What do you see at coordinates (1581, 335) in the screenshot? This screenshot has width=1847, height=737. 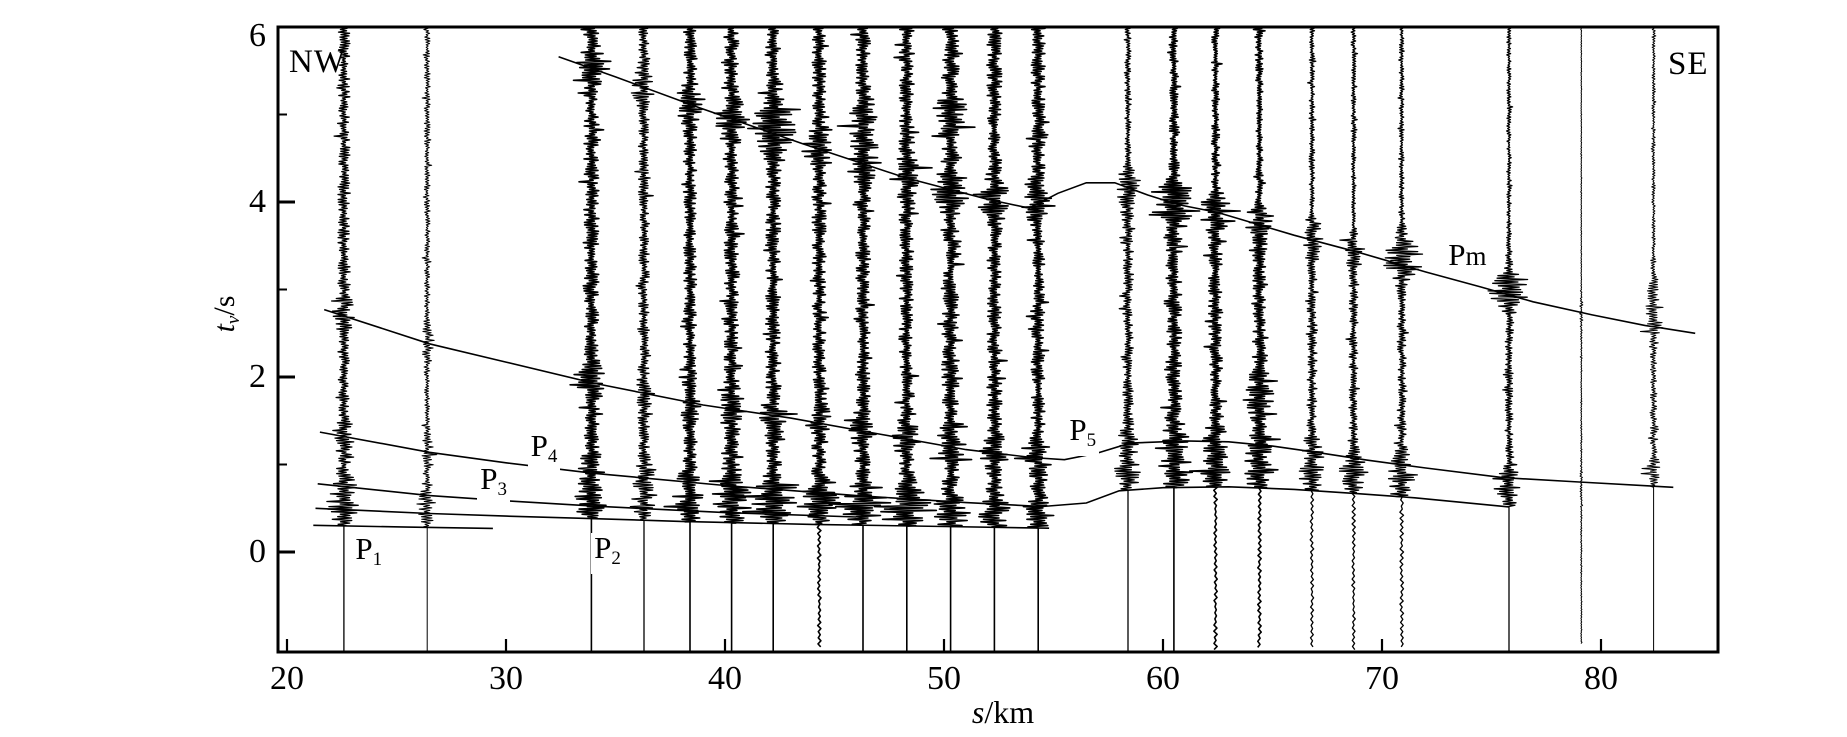 I see `seismic-trace-km-79.1` at bounding box center [1581, 335].